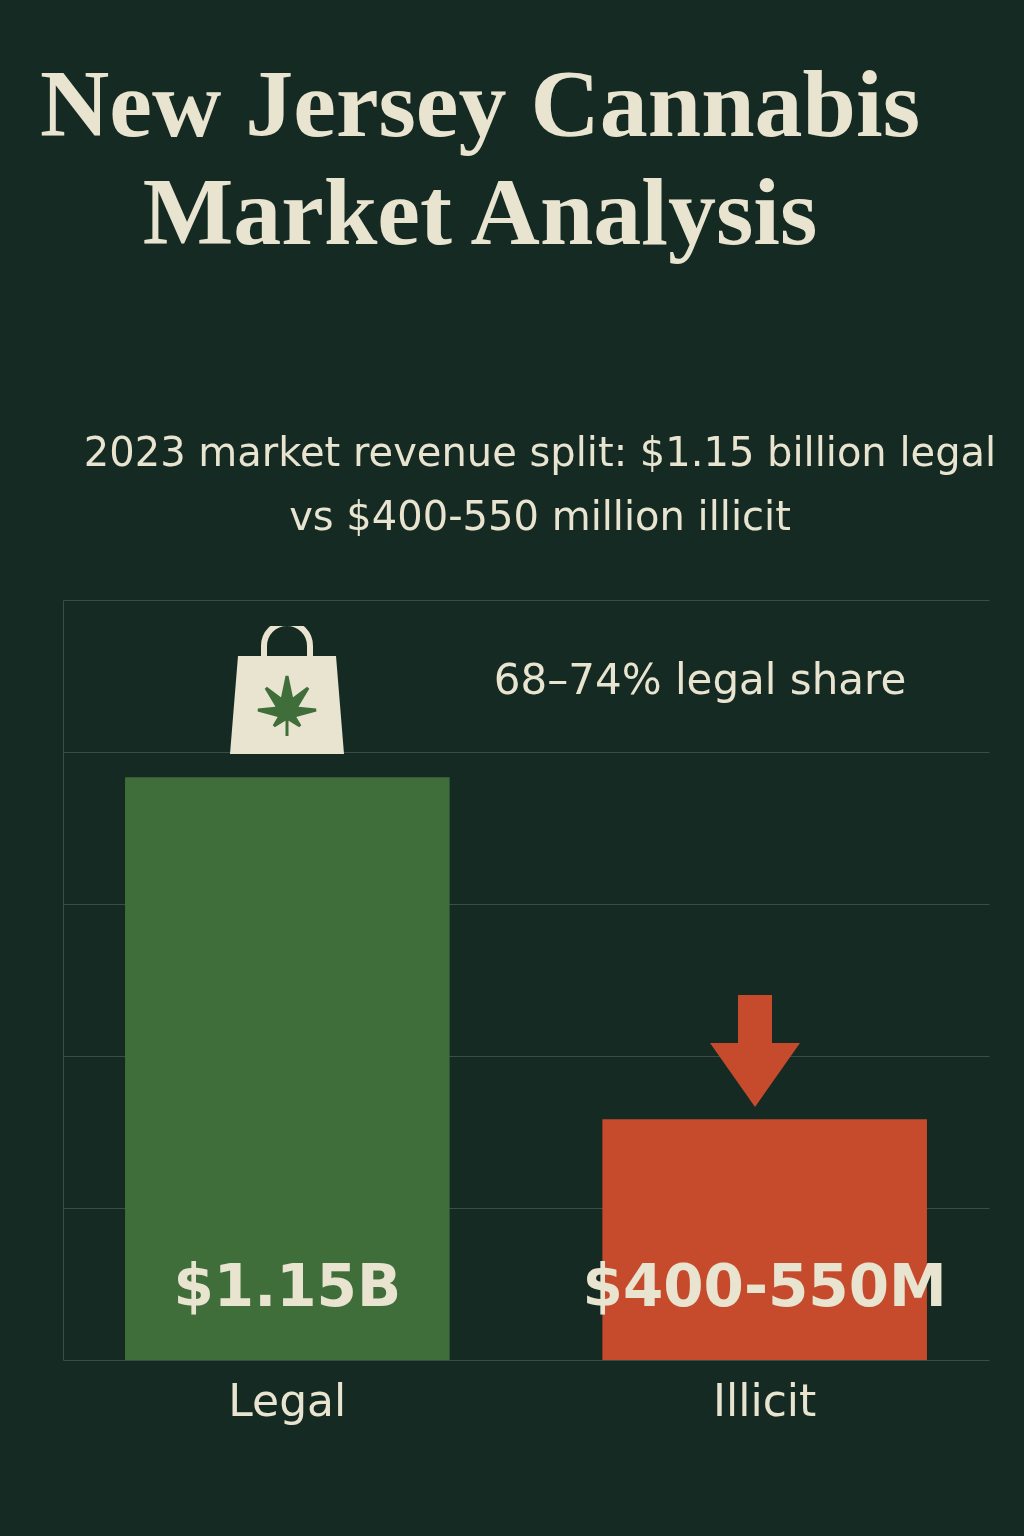 The height and width of the screenshot is (1536, 1024). I want to click on data-label: $1.15B, so click(287, 1286).